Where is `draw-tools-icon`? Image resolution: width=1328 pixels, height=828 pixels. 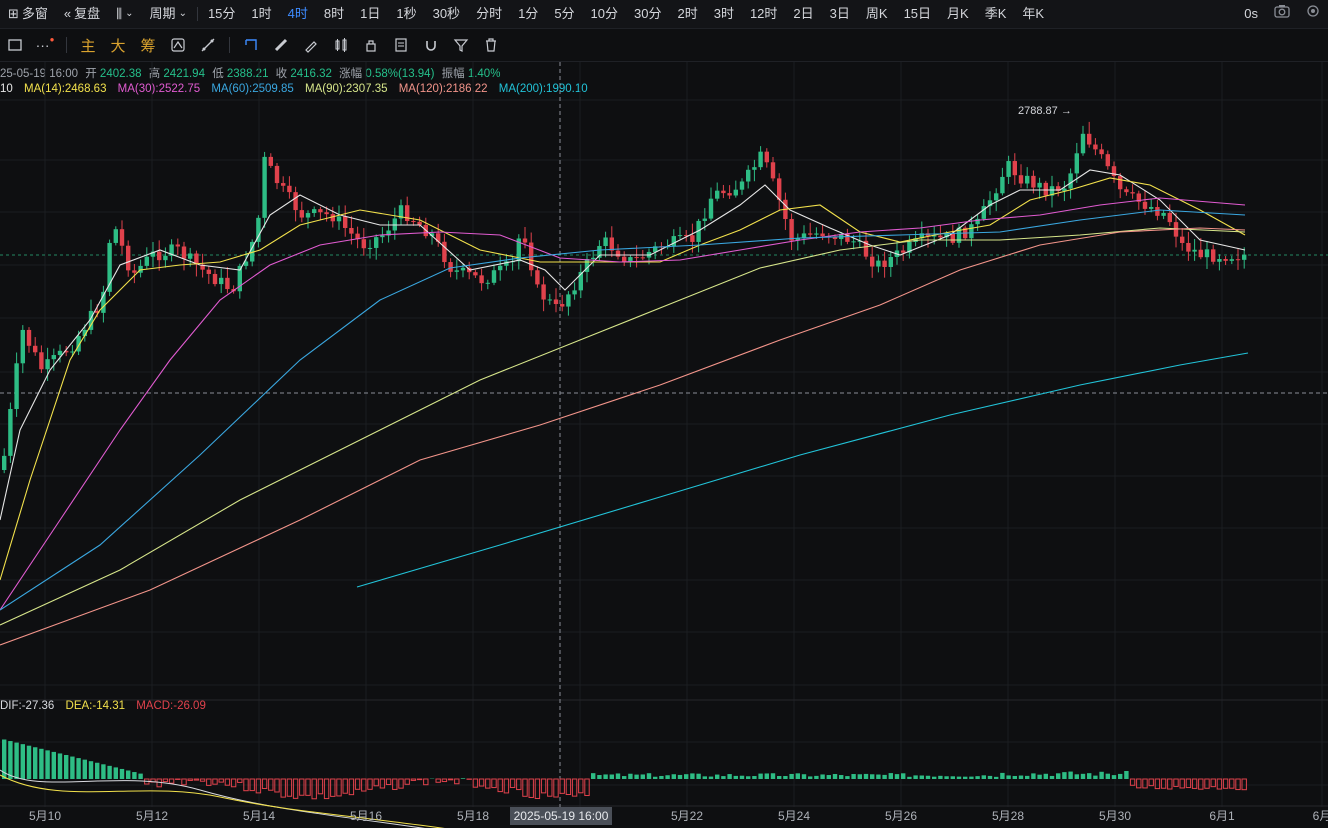 draw-tools-icon is located at coordinates (208, 45).